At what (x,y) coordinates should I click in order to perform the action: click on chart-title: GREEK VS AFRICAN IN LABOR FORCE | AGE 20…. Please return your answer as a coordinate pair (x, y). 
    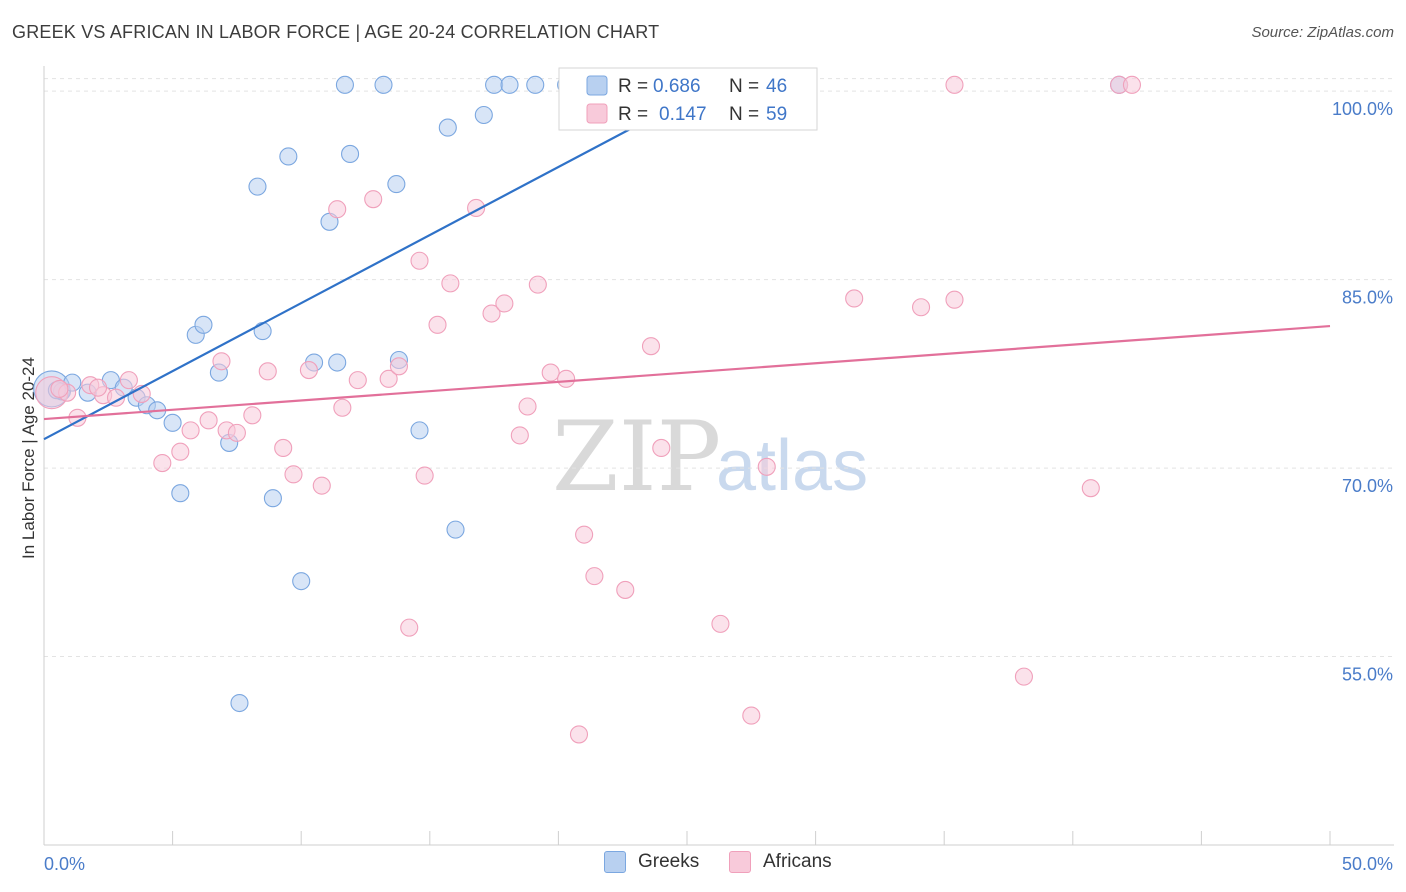
    Looking at the image, I should click on (336, 32).